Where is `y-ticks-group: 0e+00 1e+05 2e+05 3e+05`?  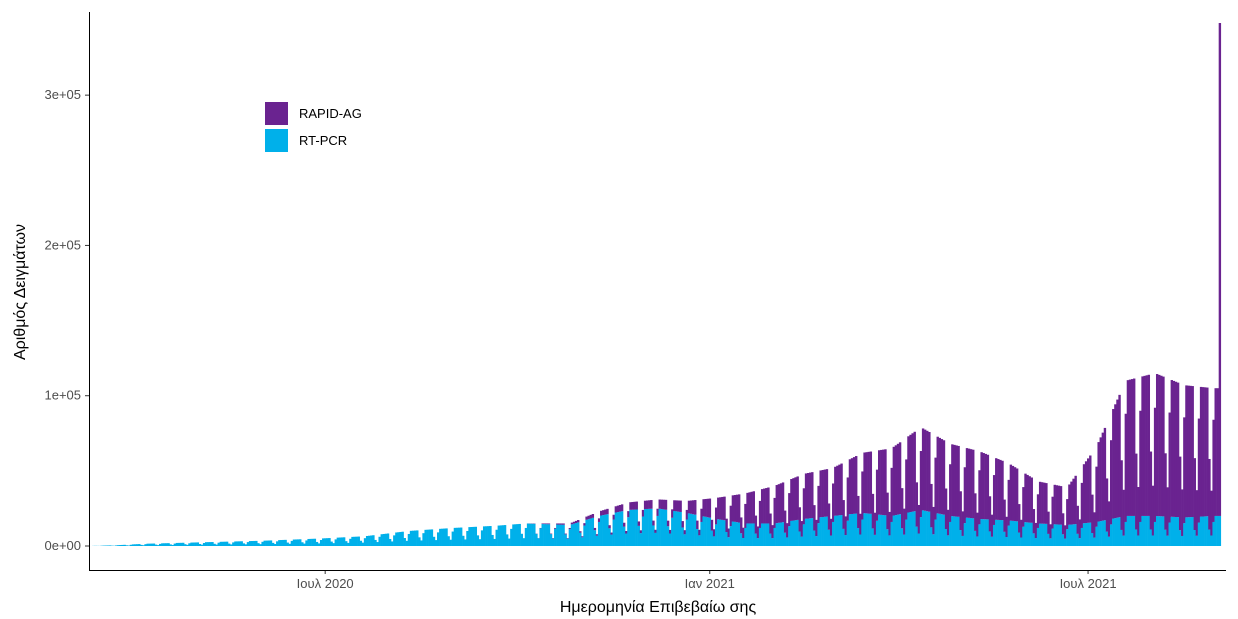 y-ticks-group: 0e+00 1e+05 2e+05 3e+05 is located at coordinates (66, 320).